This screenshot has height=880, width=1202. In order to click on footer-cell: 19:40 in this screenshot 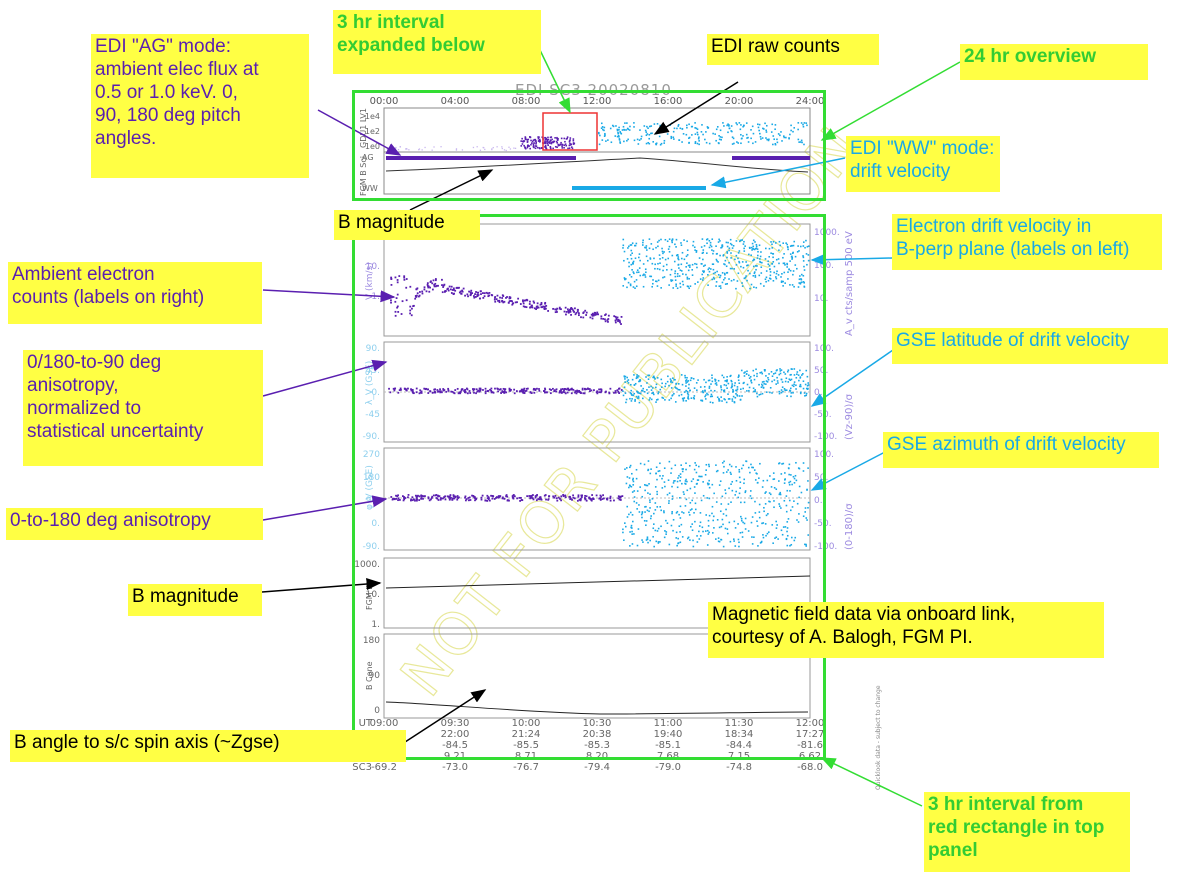, I will do `click(668, 734)`.